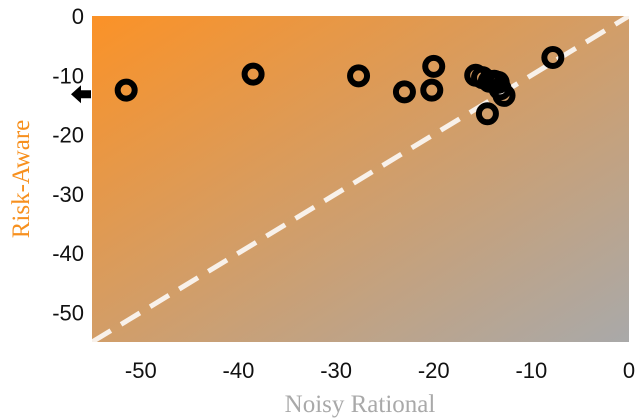 This screenshot has height=419, width=639. What do you see at coordinates (380, 370) in the screenshot?
I see `x-tick-labels: -50 -40 -30 -20 -10 0` at bounding box center [380, 370].